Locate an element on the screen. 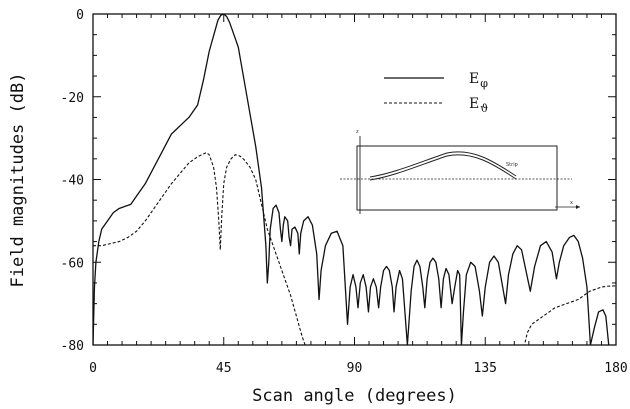  y-tick-label: -20 is located at coordinates (72, 98).